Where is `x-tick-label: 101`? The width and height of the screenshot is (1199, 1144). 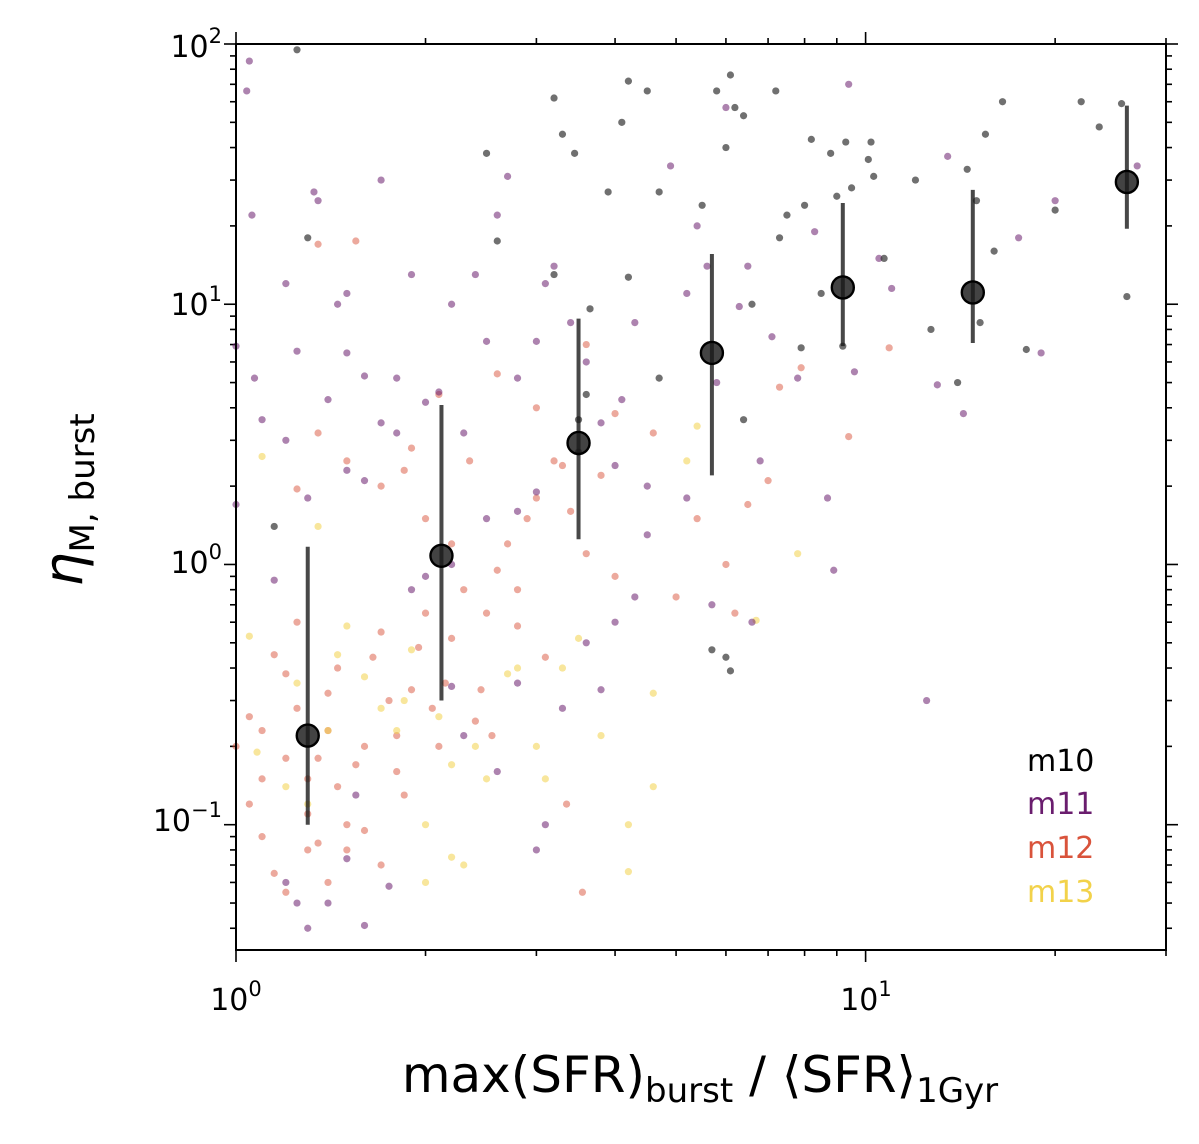
x-tick-label: 101 is located at coordinates (866, 997).